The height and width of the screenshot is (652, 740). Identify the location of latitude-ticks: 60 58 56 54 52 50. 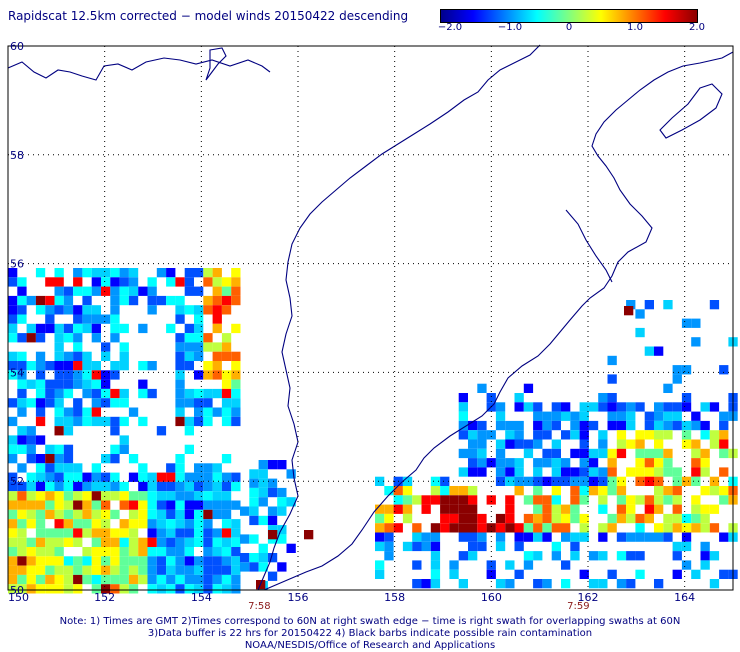
(17, 318).